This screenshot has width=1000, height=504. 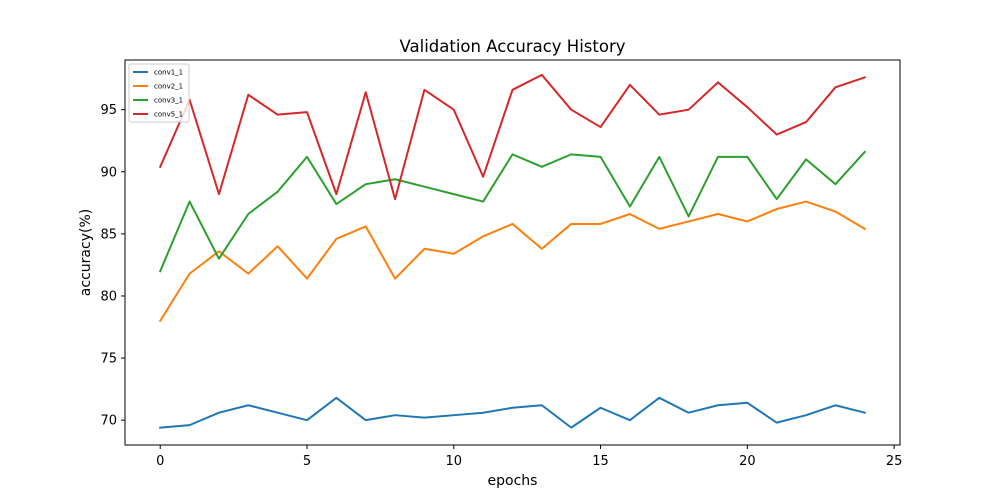 I want to click on legend-label: conv2_1, so click(x=168, y=87).